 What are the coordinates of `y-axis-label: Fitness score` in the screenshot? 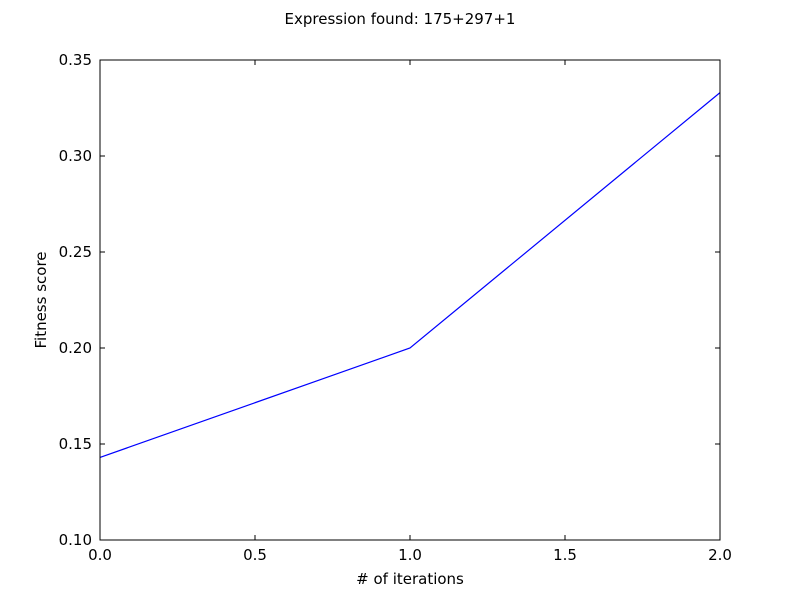 It's located at (41, 299).